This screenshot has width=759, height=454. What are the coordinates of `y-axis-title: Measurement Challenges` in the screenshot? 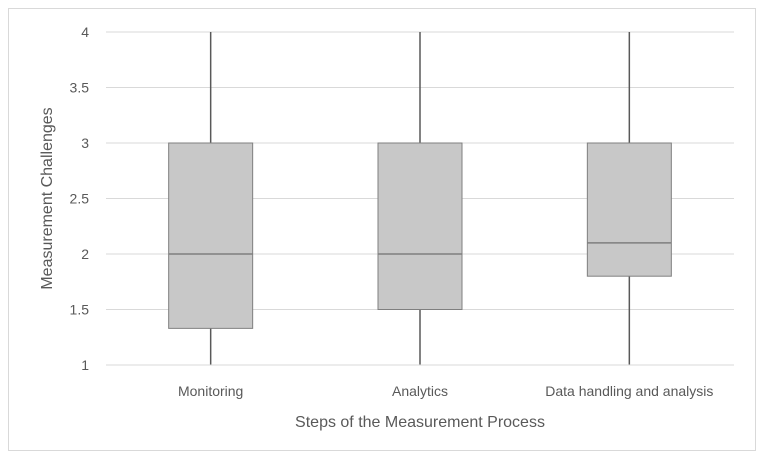 It's located at (47, 198).